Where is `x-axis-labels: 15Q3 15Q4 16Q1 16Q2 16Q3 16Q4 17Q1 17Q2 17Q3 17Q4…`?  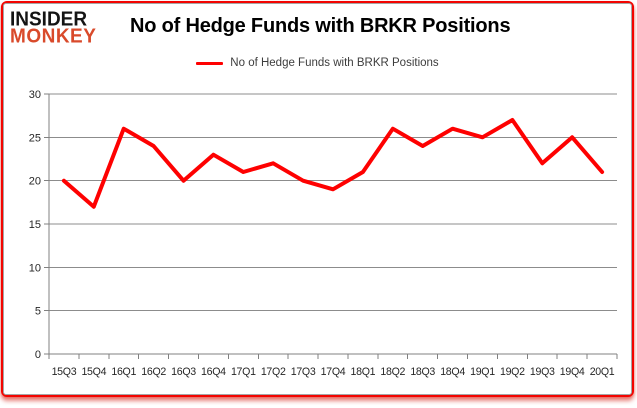
x-axis-labels: 15Q3 15Q4 16Q1 16Q2 16Q3 16Q4 17Q1 17Q2 17Q3 17Q4… is located at coordinates (334, 372).